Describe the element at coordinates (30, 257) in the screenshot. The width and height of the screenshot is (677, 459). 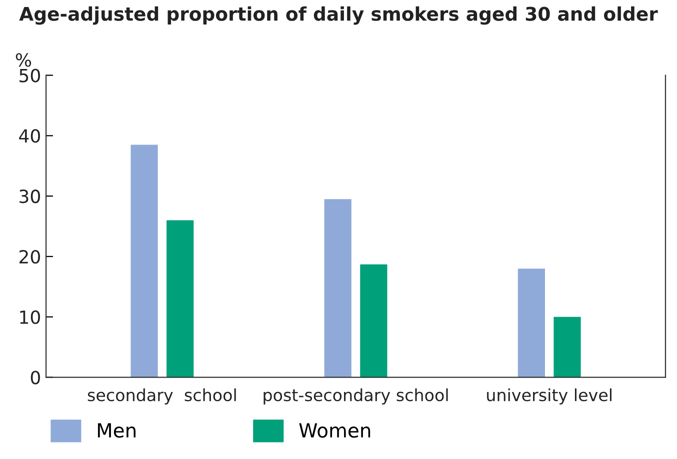
I see `y-tick-label: 20` at that location.